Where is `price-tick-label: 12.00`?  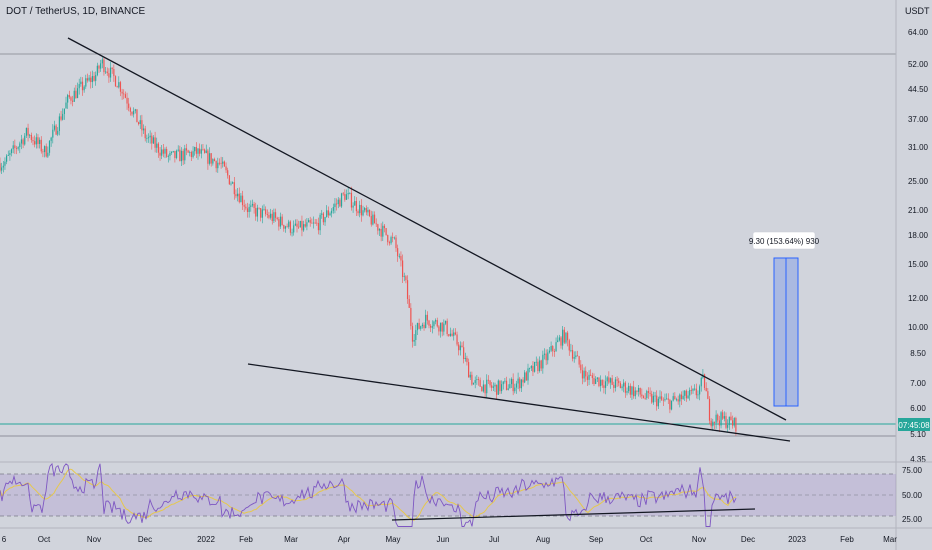 price-tick-label: 12.00 is located at coordinates (918, 298).